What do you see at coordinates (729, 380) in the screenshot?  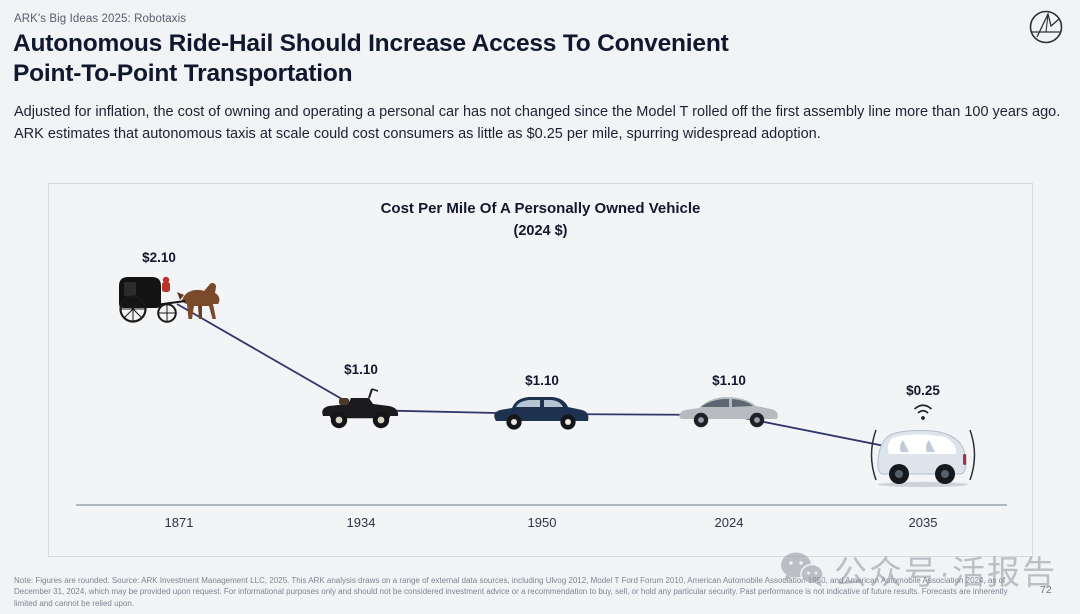 I see `value-label-2024: $1.10` at bounding box center [729, 380].